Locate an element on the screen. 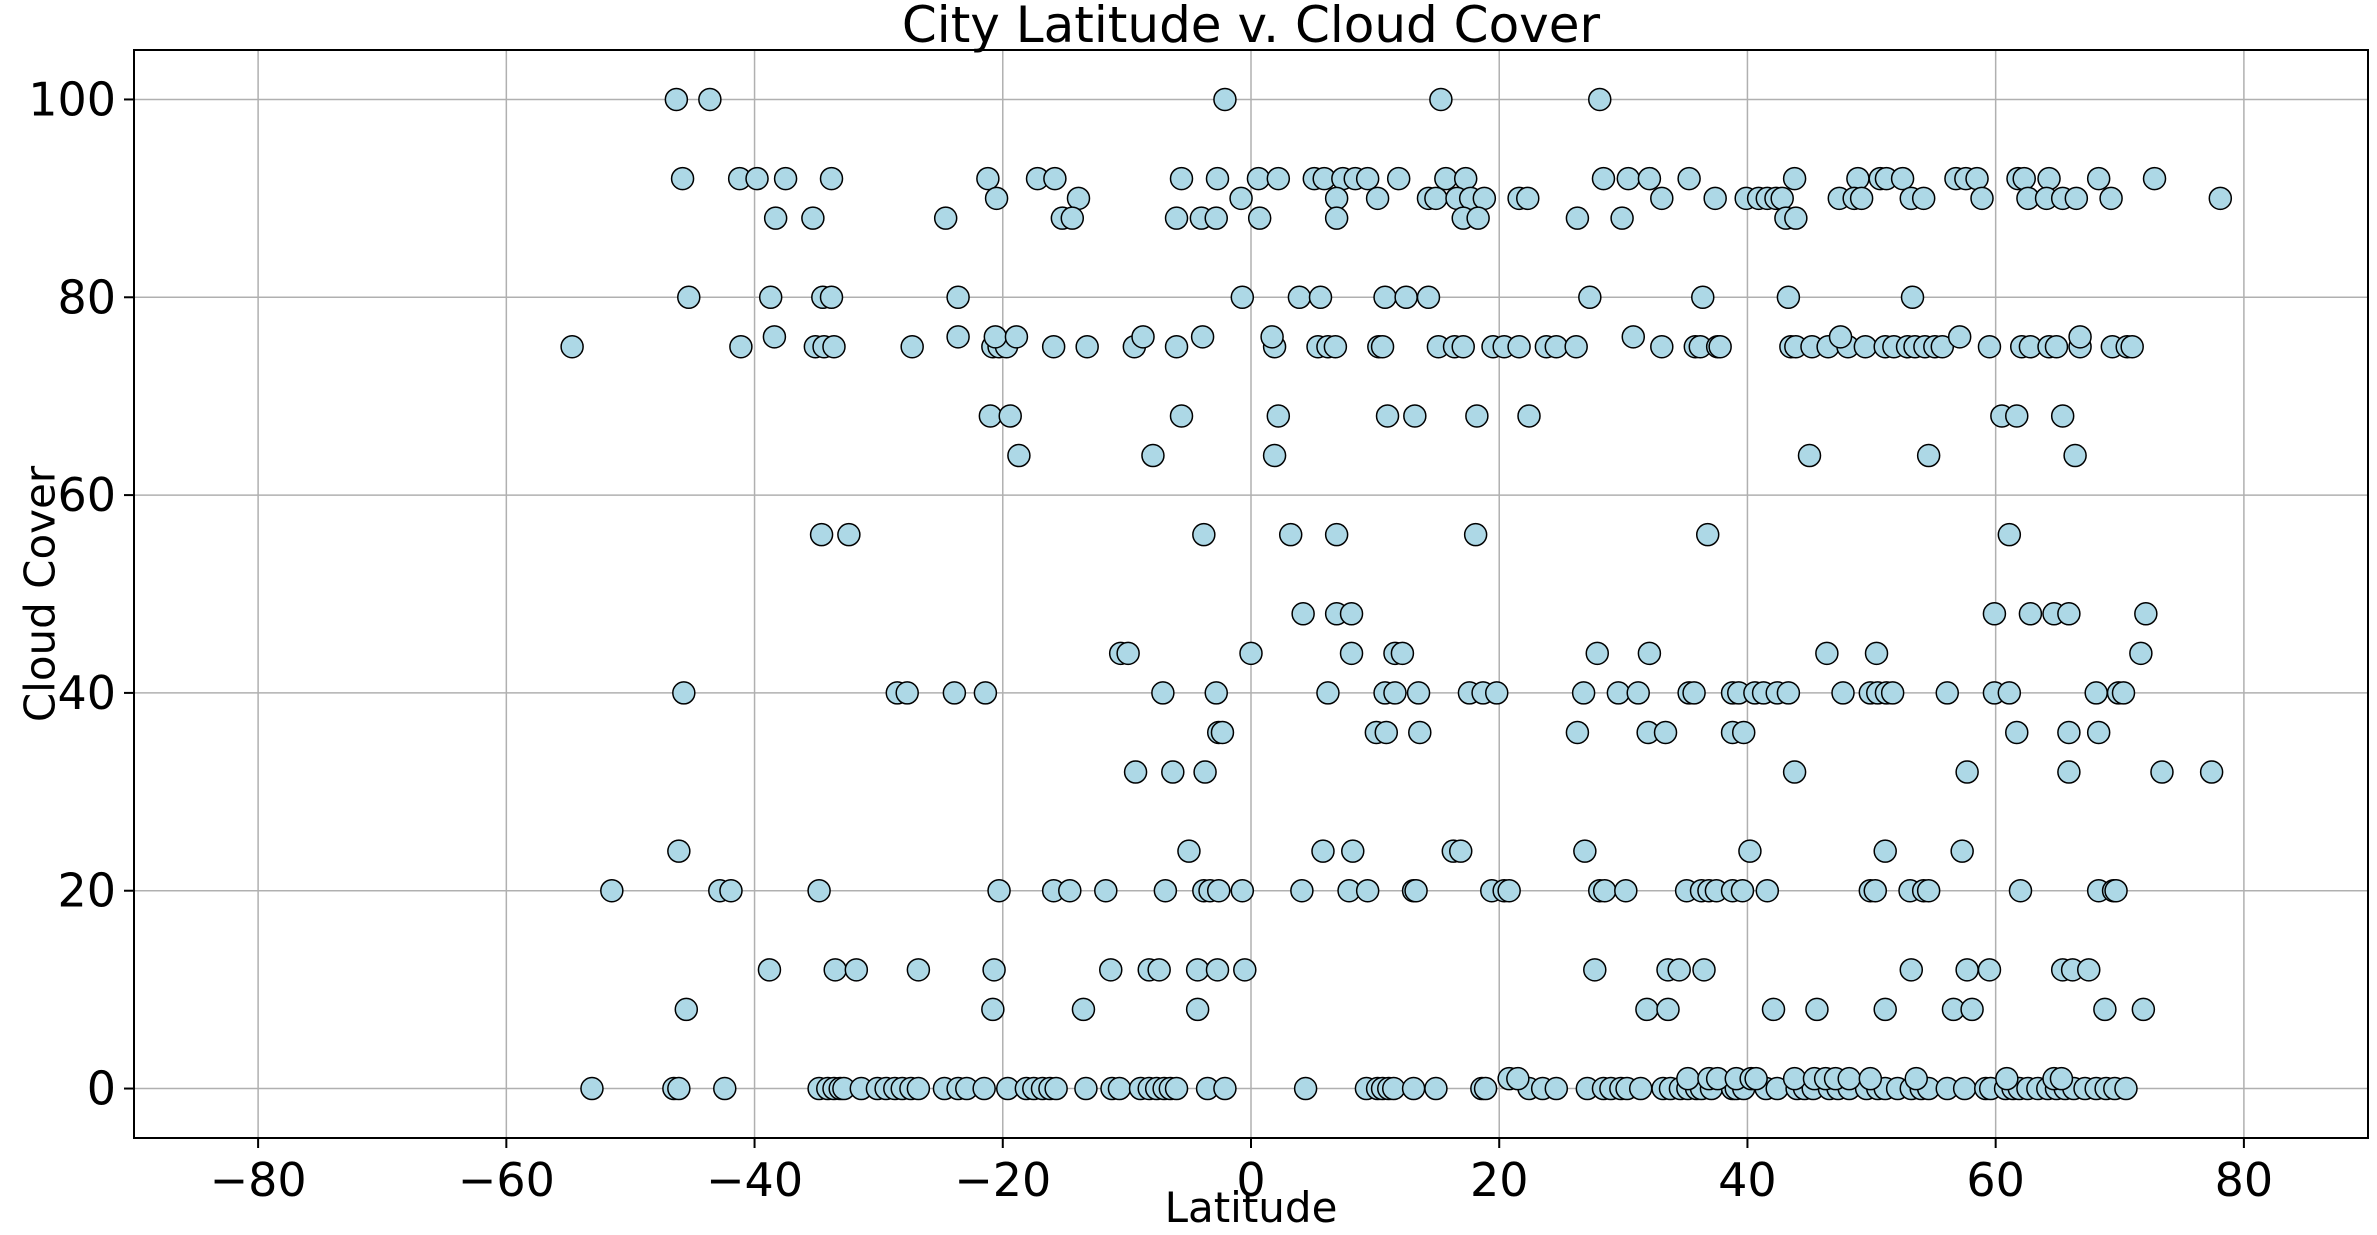  chart-title: City Latitude v. Cloud Cover is located at coordinates (1251, 27).